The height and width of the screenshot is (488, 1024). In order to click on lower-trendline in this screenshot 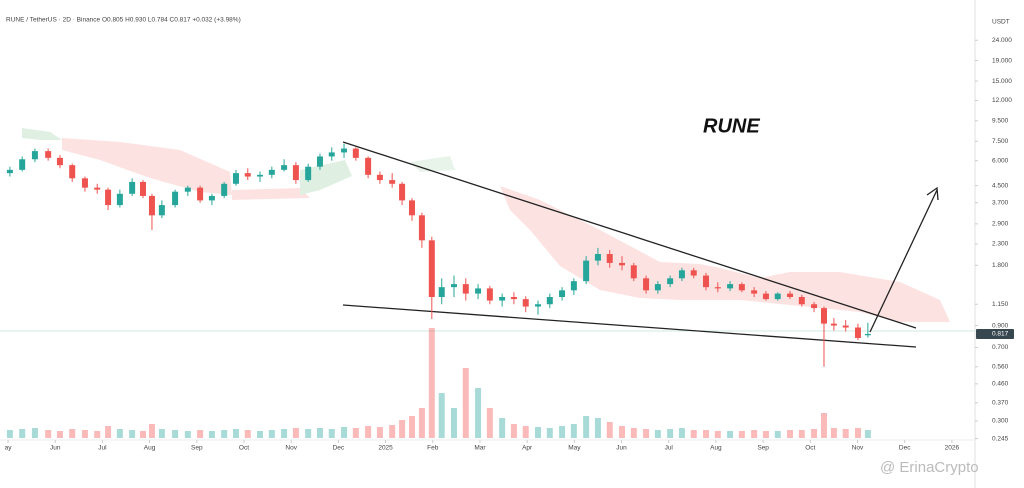, I will do `click(629, 326)`.